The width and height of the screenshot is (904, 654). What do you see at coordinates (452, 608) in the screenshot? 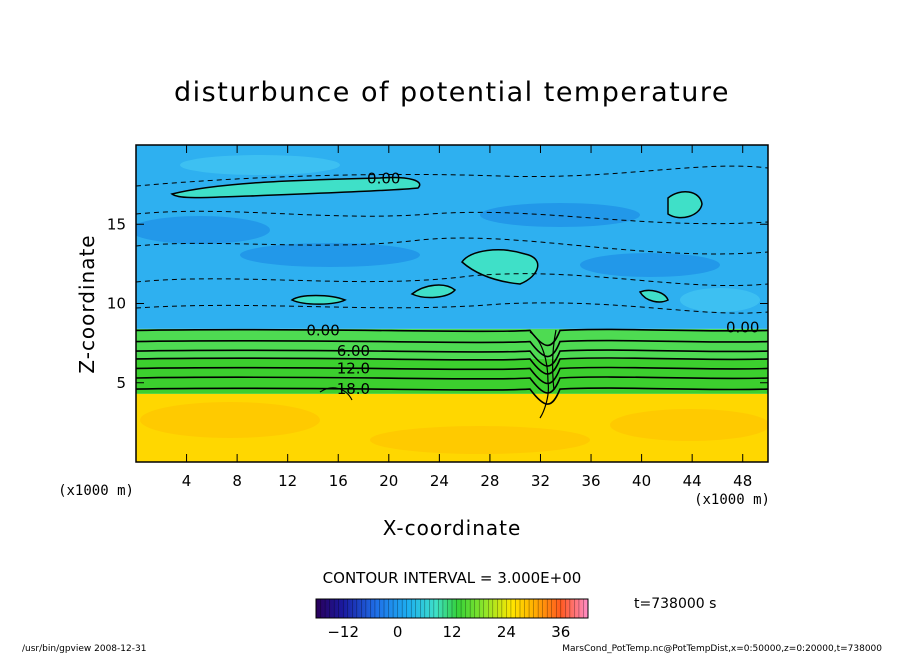
I see `colorbar-stripes` at bounding box center [452, 608].